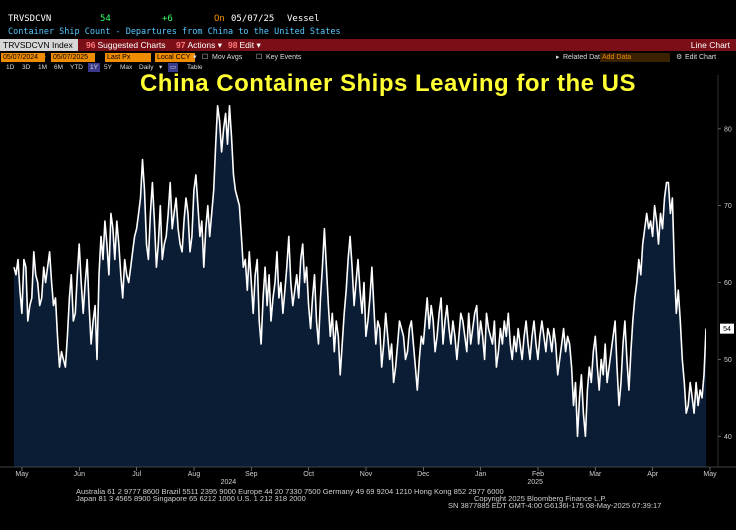 This screenshot has height=530, width=736. Describe the element at coordinates (728, 129) in the screenshot. I see `y-tick-label: 80` at that location.